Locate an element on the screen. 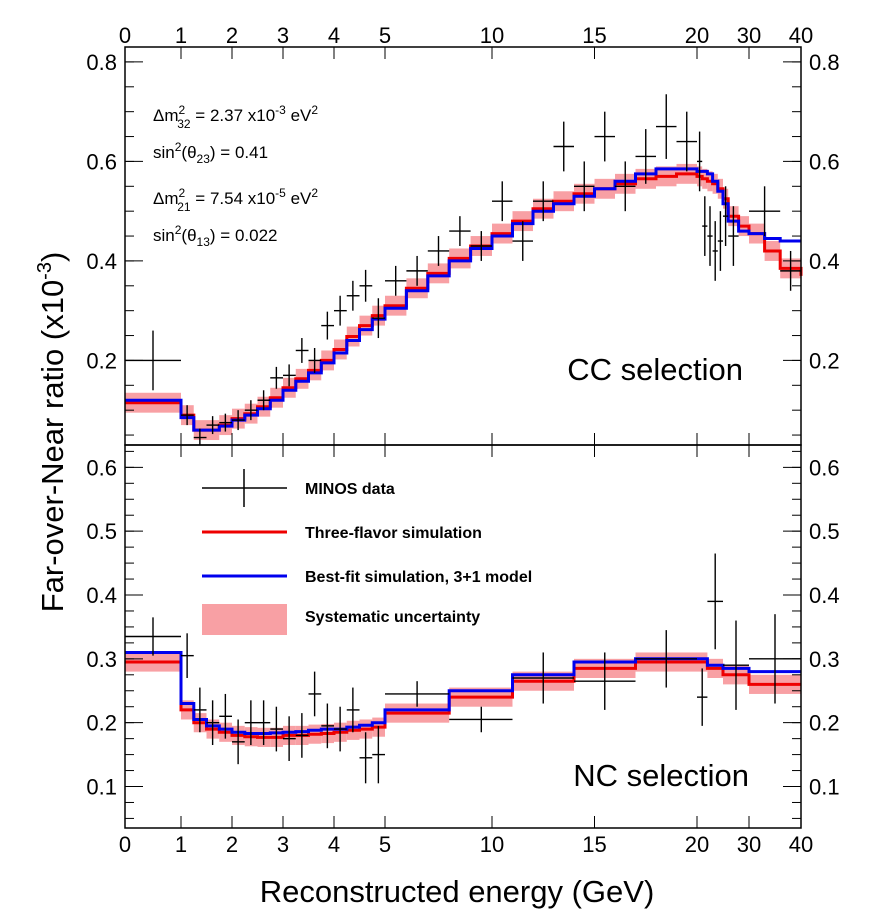  nc-ytick-label: 0.5 is located at coordinates (101, 531).